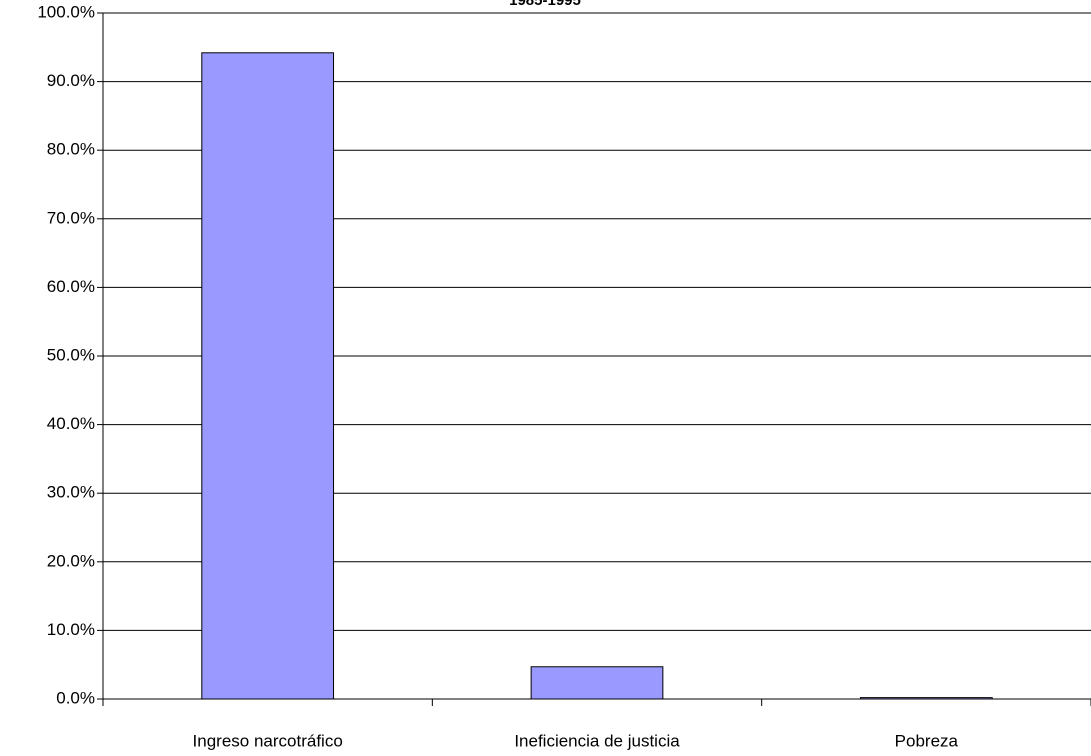 This screenshot has width=1091, height=756. Describe the element at coordinates (71, 217) in the screenshot. I see `y-tick-label: 70.0%` at that location.